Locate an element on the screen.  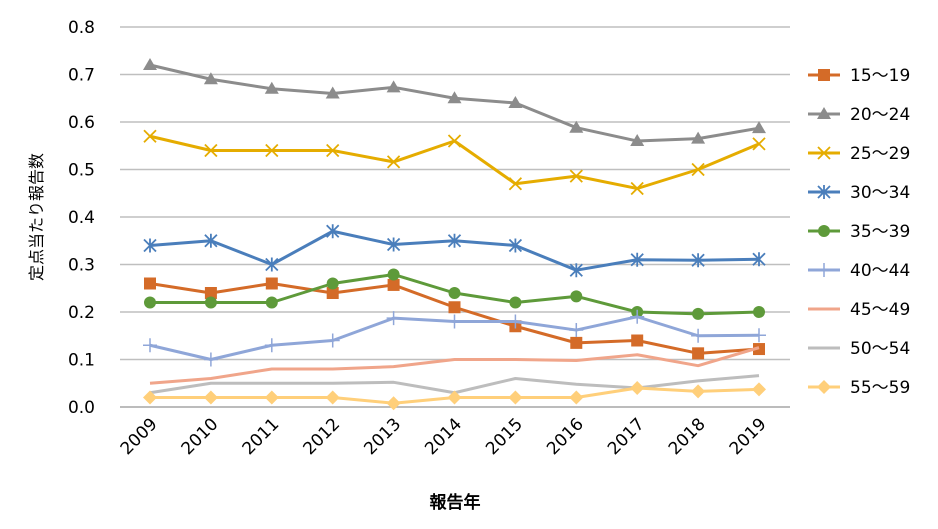
legend-item: 45～49 is located at coordinates (859, 310).